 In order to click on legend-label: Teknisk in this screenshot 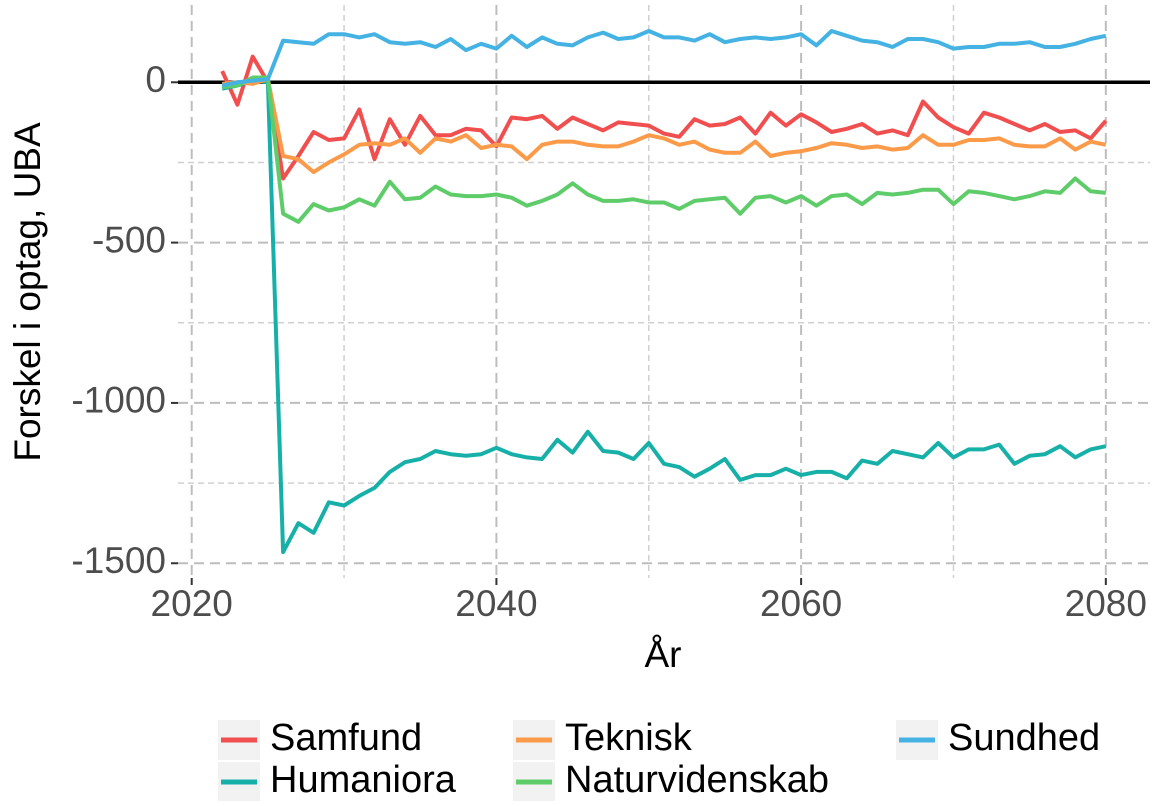, I will do `click(629, 738)`.